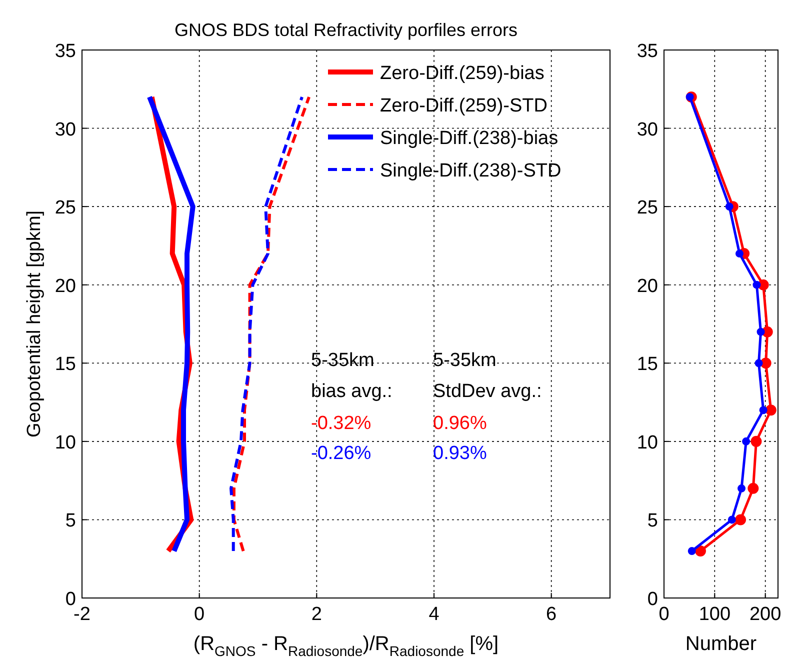 This screenshot has width=802, height=670. What do you see at coordinates (199, 614) in the screenshot?
I see `x-tick-label: 0` at bounding box center [199, 614].